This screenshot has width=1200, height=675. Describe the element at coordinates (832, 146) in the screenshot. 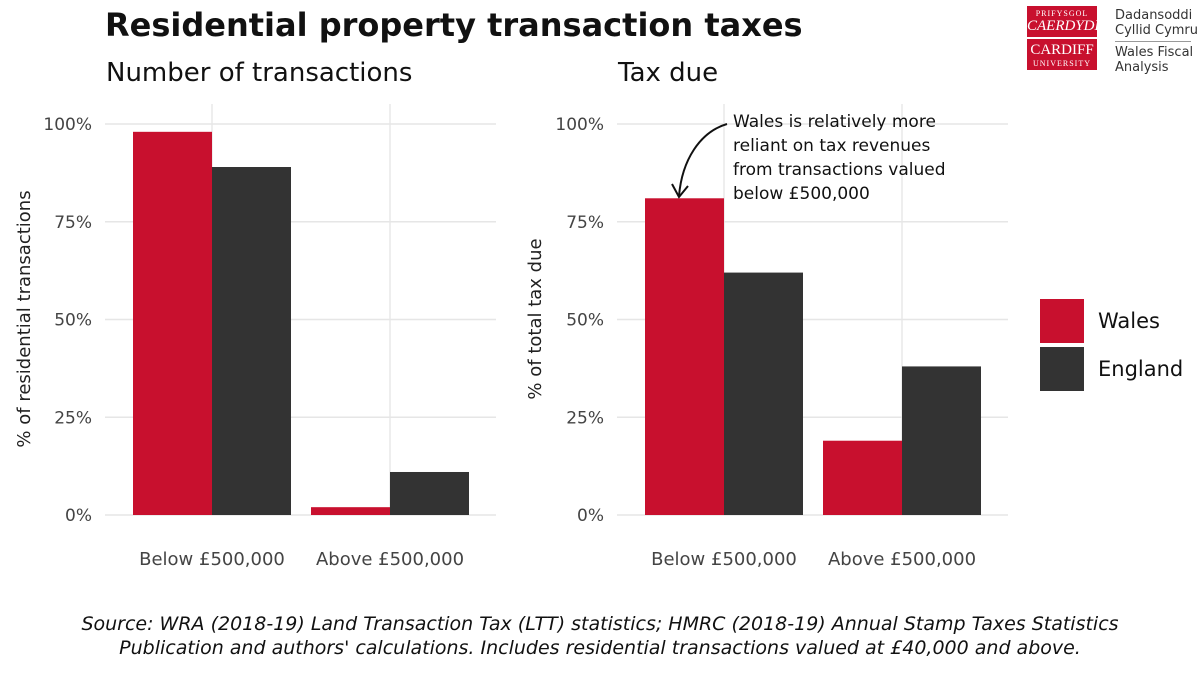

I see `annotation-line: reliant on tax revenues` at that location.